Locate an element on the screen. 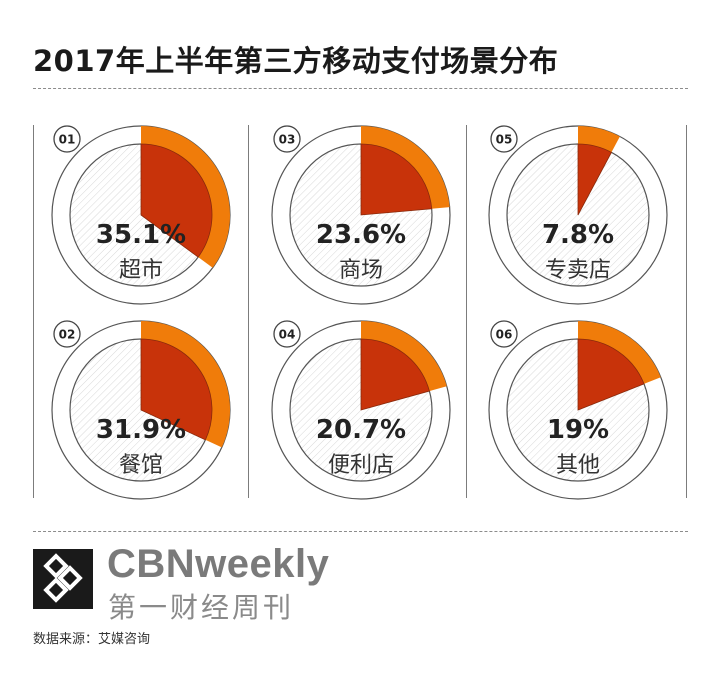 This screenshot has height=677, width=720. brand-name-cn: 第一财经周刊 is located at coordinates (201, 607).